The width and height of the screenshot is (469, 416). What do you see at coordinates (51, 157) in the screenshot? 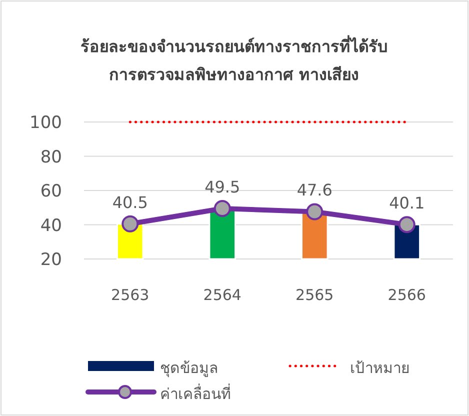
I see `y-tick-label: 80` at bounding box center [51, 157].